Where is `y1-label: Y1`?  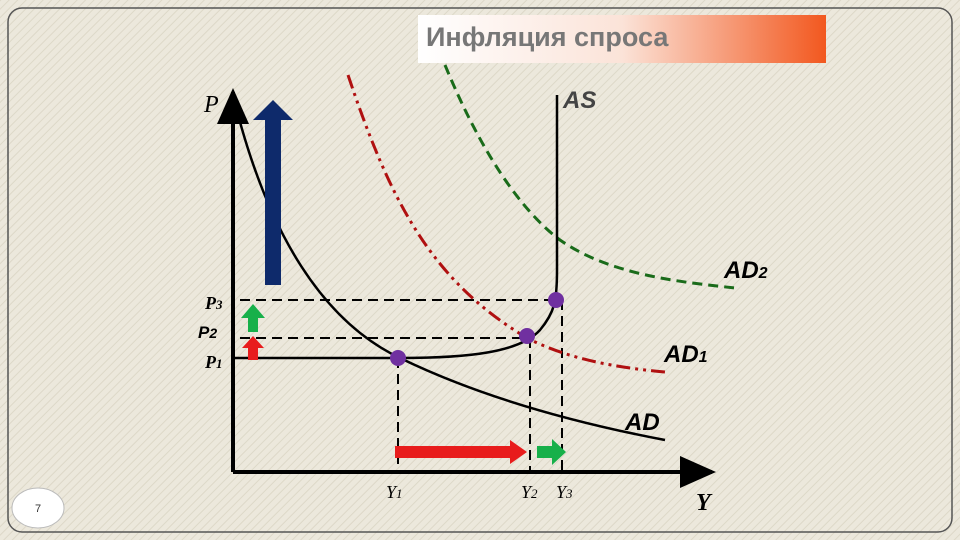 y1-label: Y1 is located at coordinates (394, 492).